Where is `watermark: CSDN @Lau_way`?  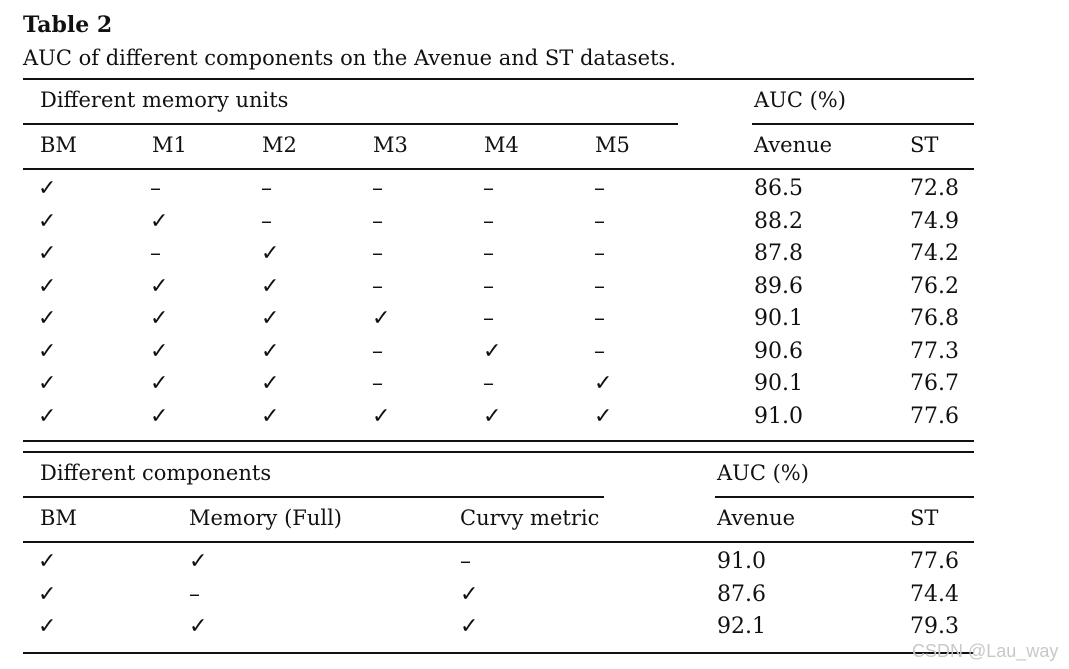 watermark: CSDN @Lau_way is located at coordinates (985, 651).